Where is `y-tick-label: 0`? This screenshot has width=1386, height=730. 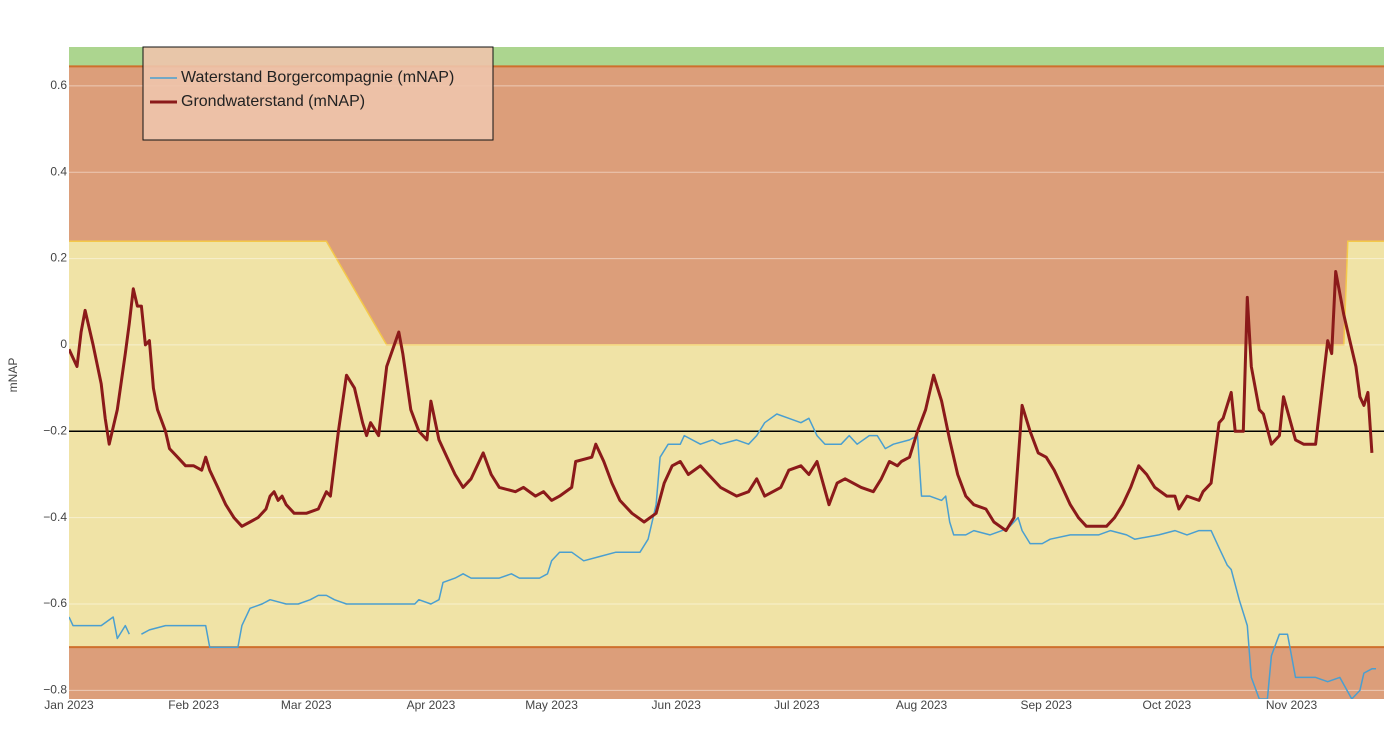 y-tick-label: 0 is located at coordinates (63, 344).